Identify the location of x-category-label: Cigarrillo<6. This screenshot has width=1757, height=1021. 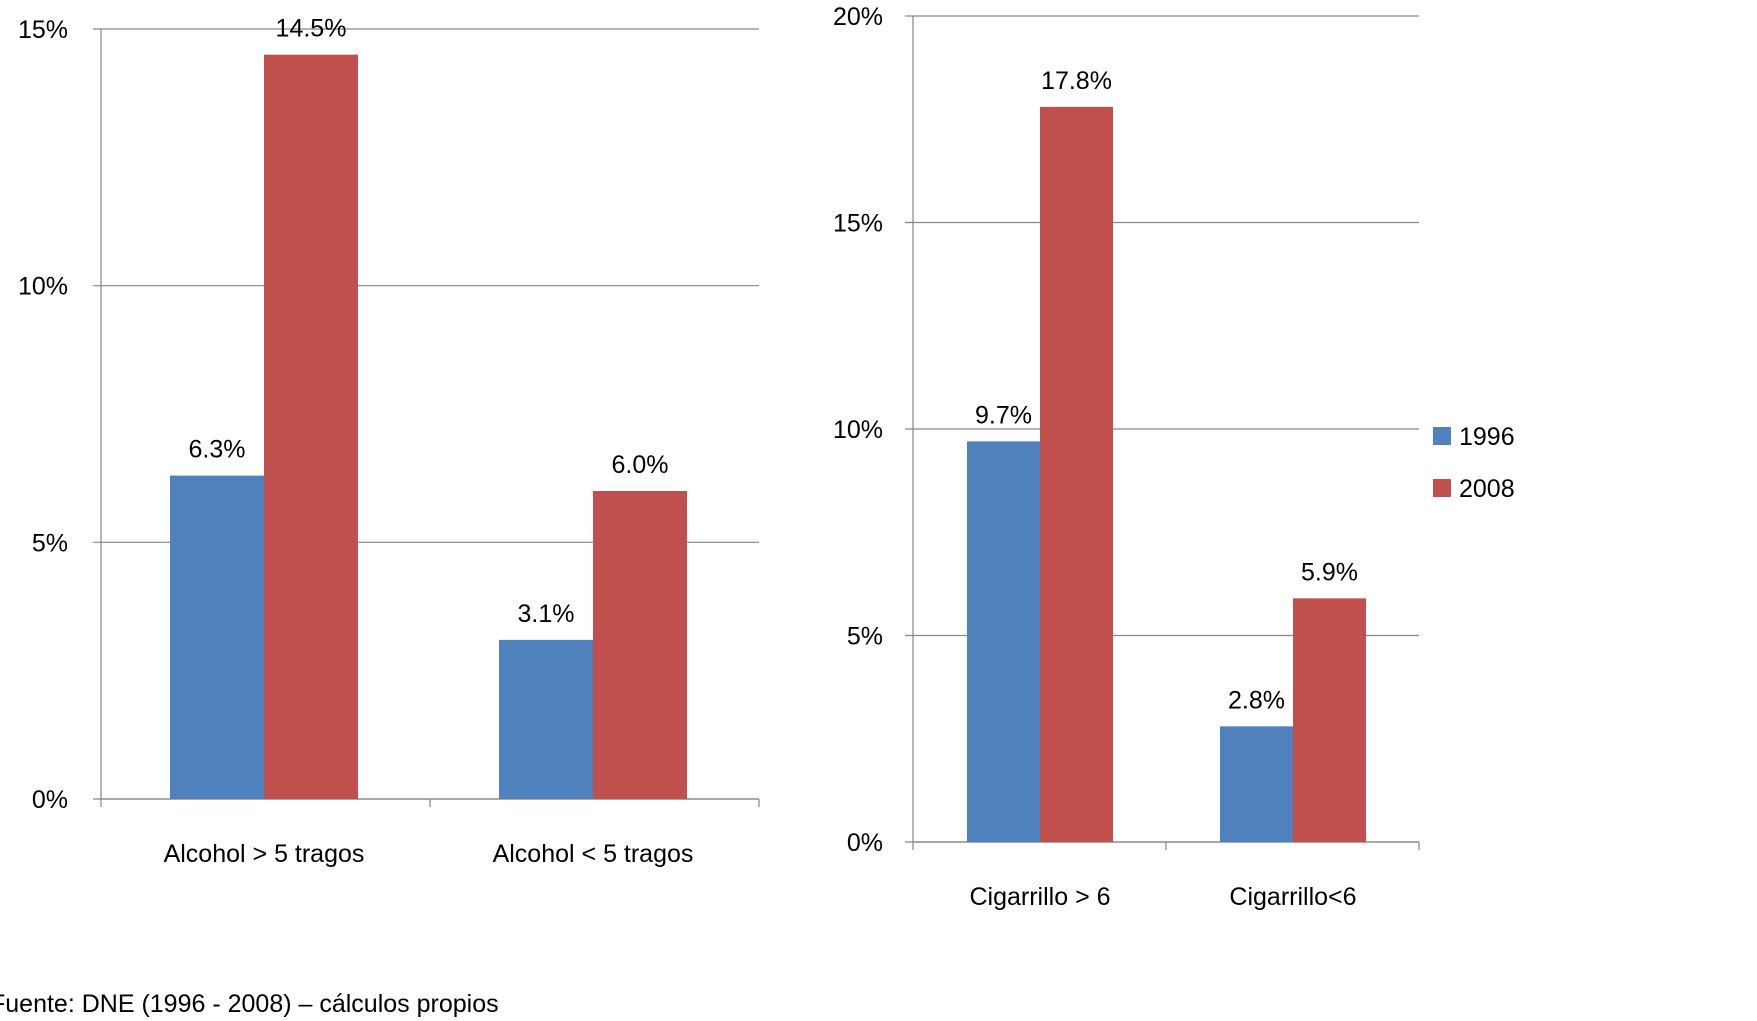
(1292, 897).